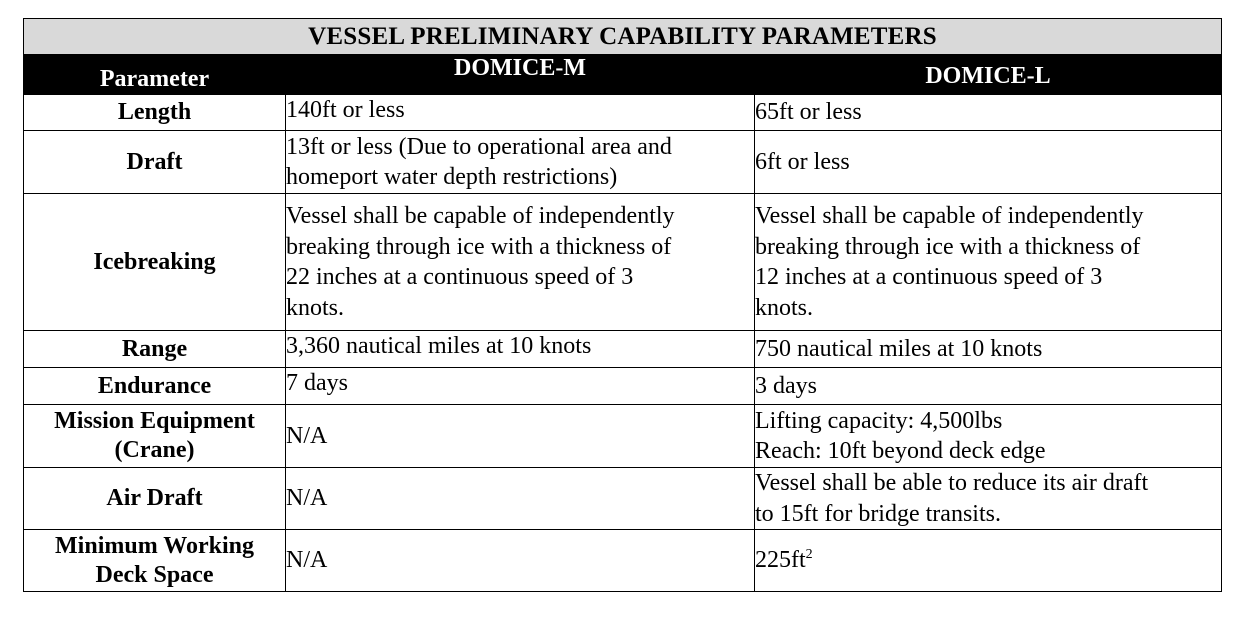 This screenshot has height=623, width=1236. I want to click on param-line: (Crane), so click(154, 450).